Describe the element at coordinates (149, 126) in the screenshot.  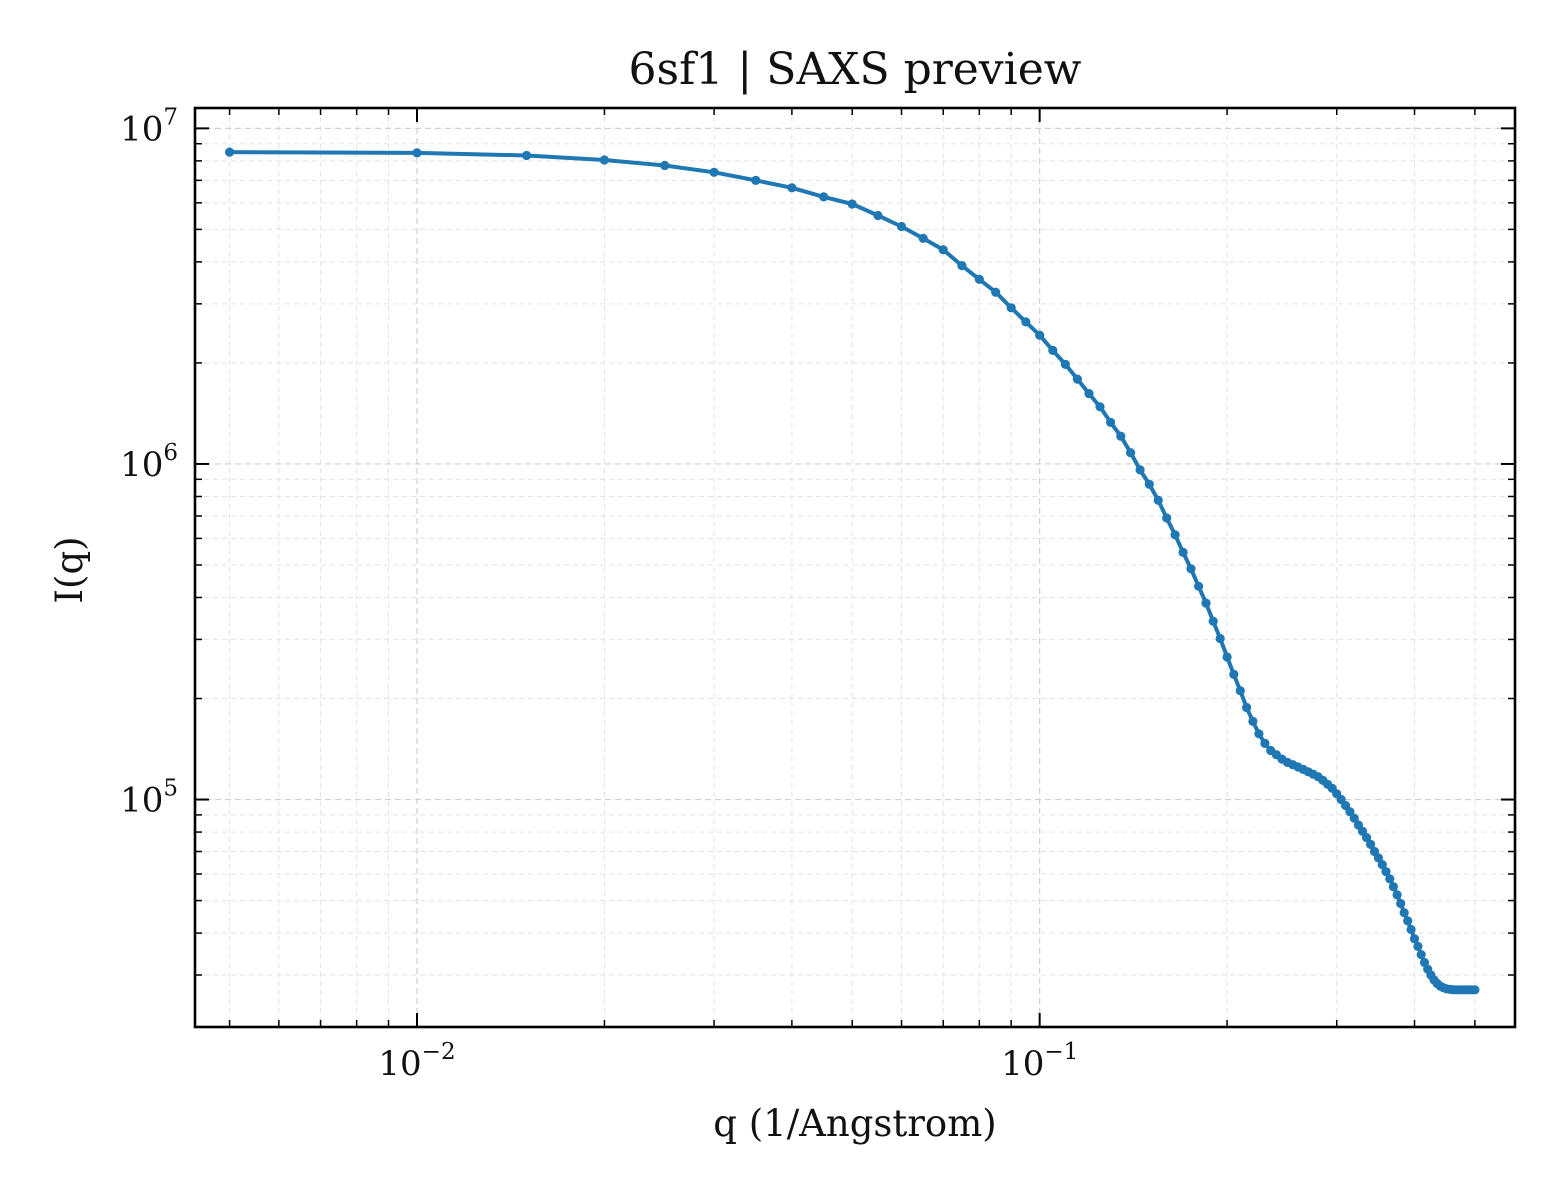
I see `y-tick-label: 10⁷` at that location.